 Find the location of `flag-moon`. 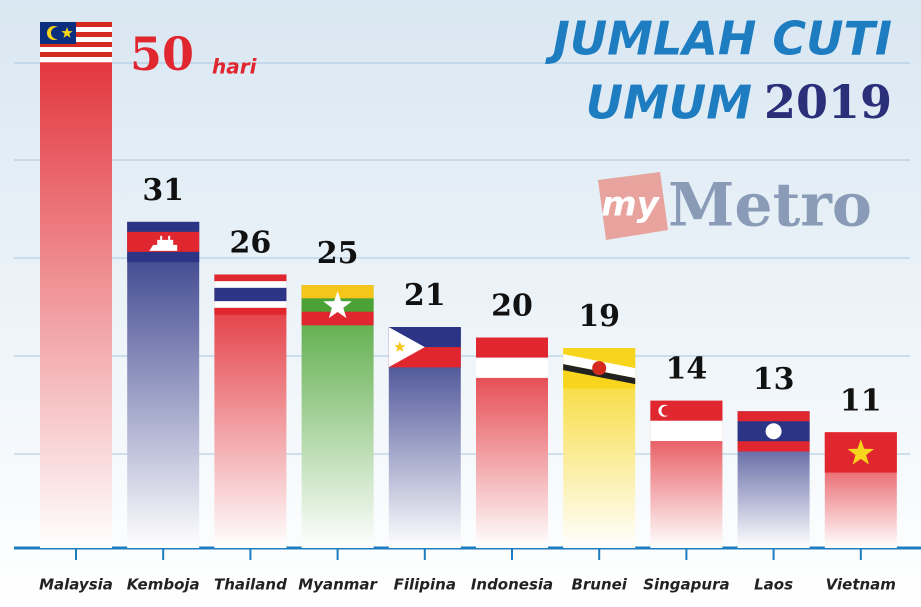

flag-moon is located at coordinates (773, 431).